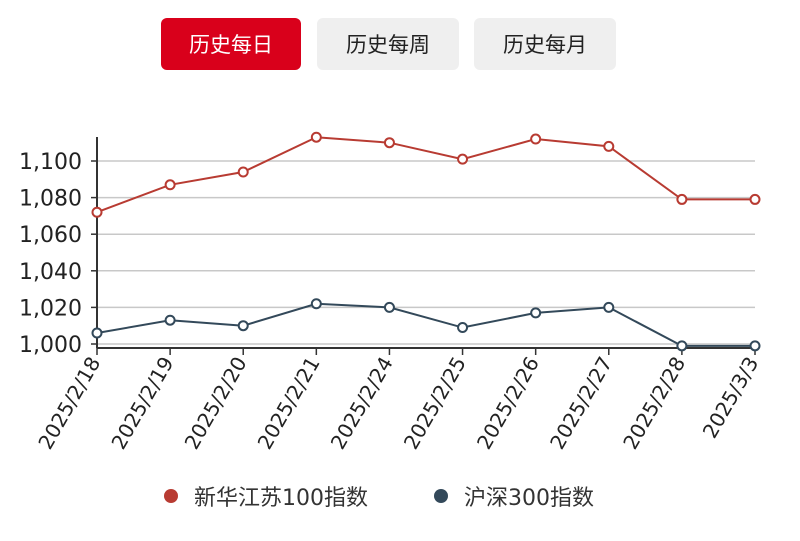 This screenshot has height=541, width=800. Describe the element at coordinates (50, 162) in the screenshot. I see `y-tick-label: 1,100` at that location.